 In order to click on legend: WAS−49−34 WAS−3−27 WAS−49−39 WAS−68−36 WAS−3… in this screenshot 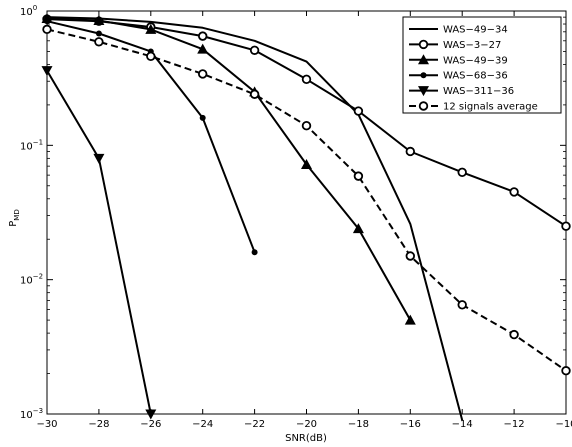, I will do `click(482, 65)`.